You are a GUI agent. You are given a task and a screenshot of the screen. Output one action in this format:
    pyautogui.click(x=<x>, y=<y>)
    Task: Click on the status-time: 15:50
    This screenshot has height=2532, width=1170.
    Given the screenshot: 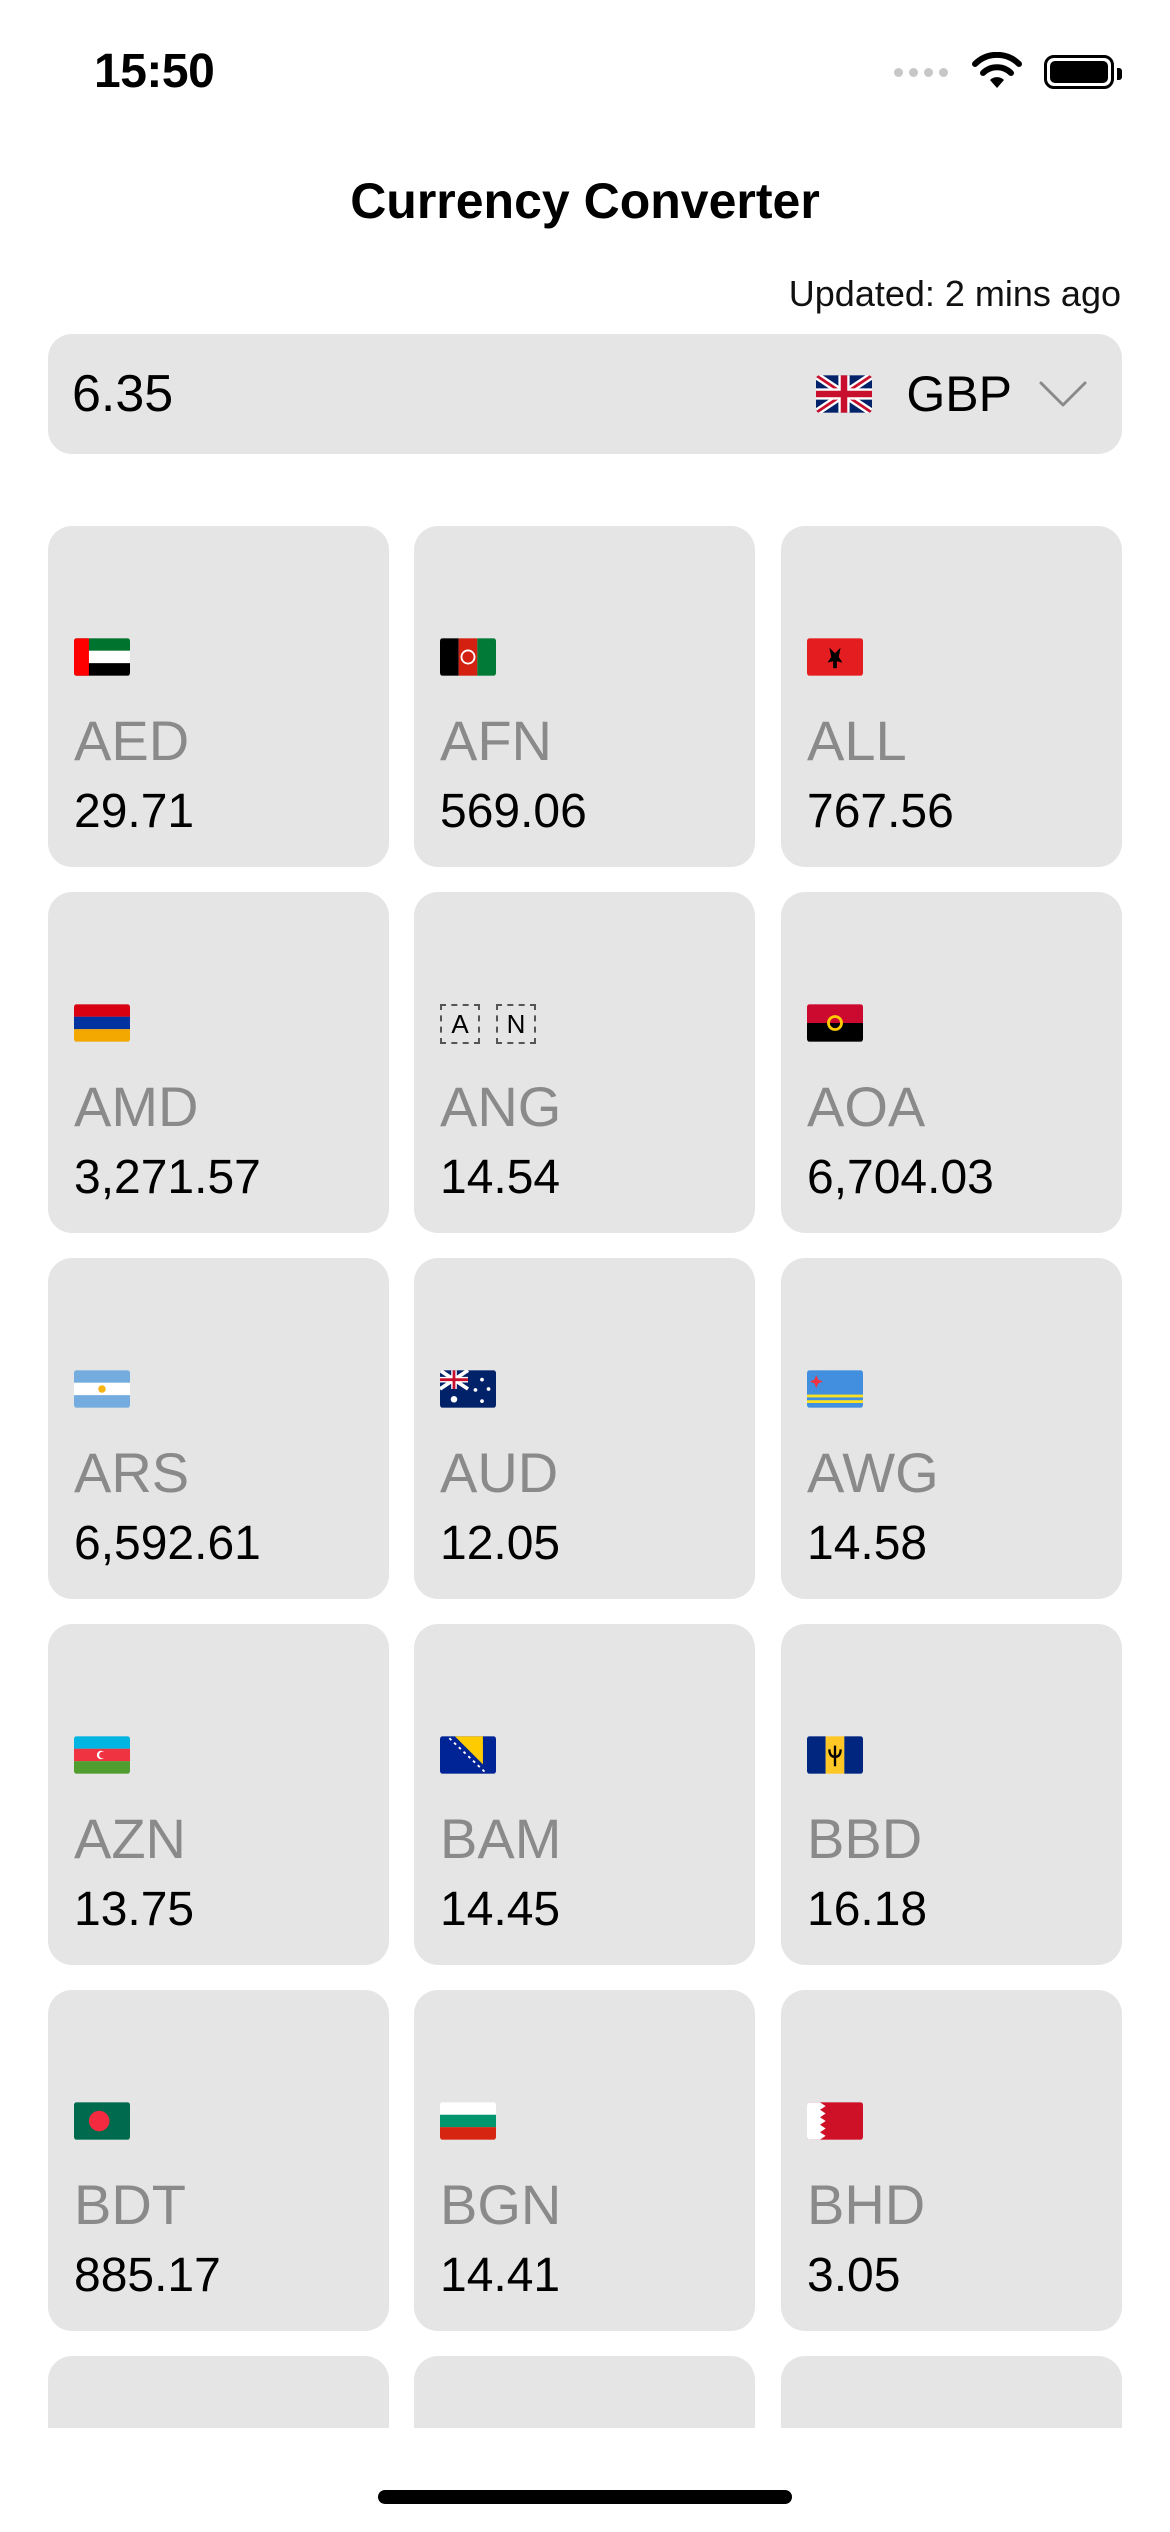 What is the action you would take?
    pyautogui.click(x=154, y=71)
    